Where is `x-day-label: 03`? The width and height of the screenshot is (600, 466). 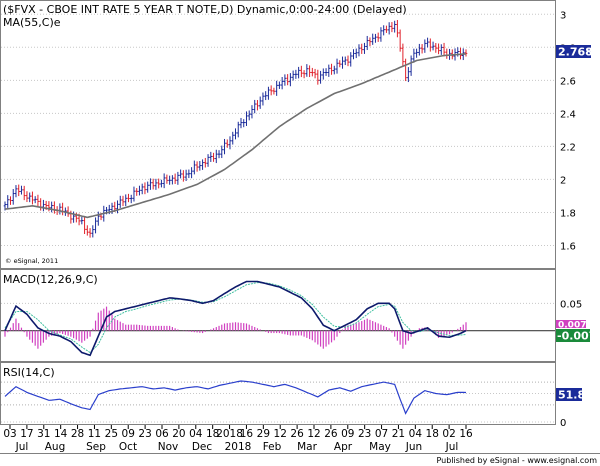 x-day-label: 03 is located at coordinates (9, 434).